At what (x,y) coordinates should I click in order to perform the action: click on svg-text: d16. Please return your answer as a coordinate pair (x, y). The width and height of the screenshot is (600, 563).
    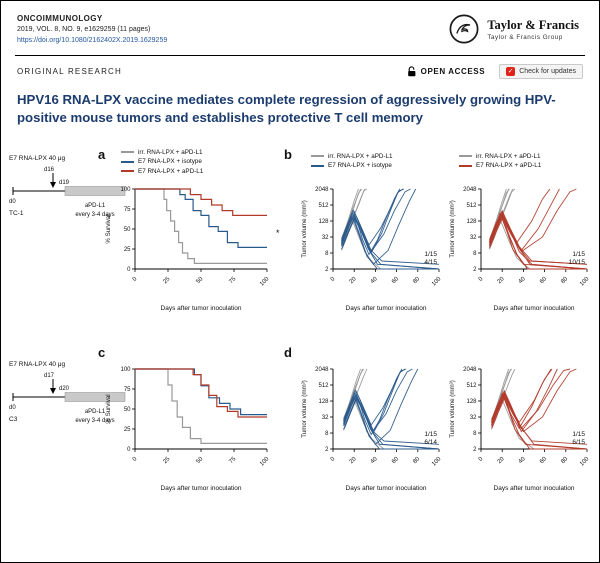
    Looking at the image, I should click on (49, 170).